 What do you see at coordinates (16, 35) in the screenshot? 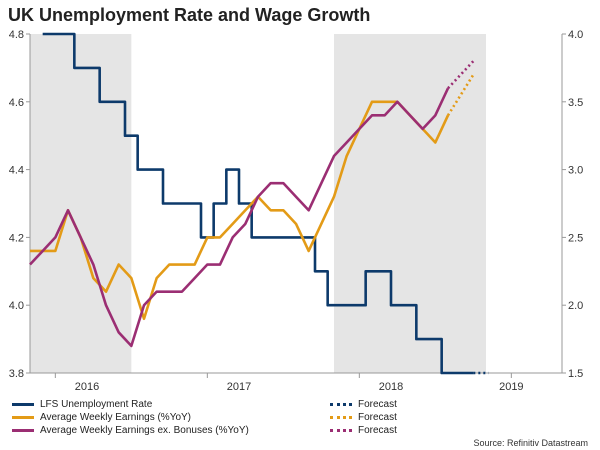
I see `y-left-tick-label: 4.8` at bounding box center [16, 35].